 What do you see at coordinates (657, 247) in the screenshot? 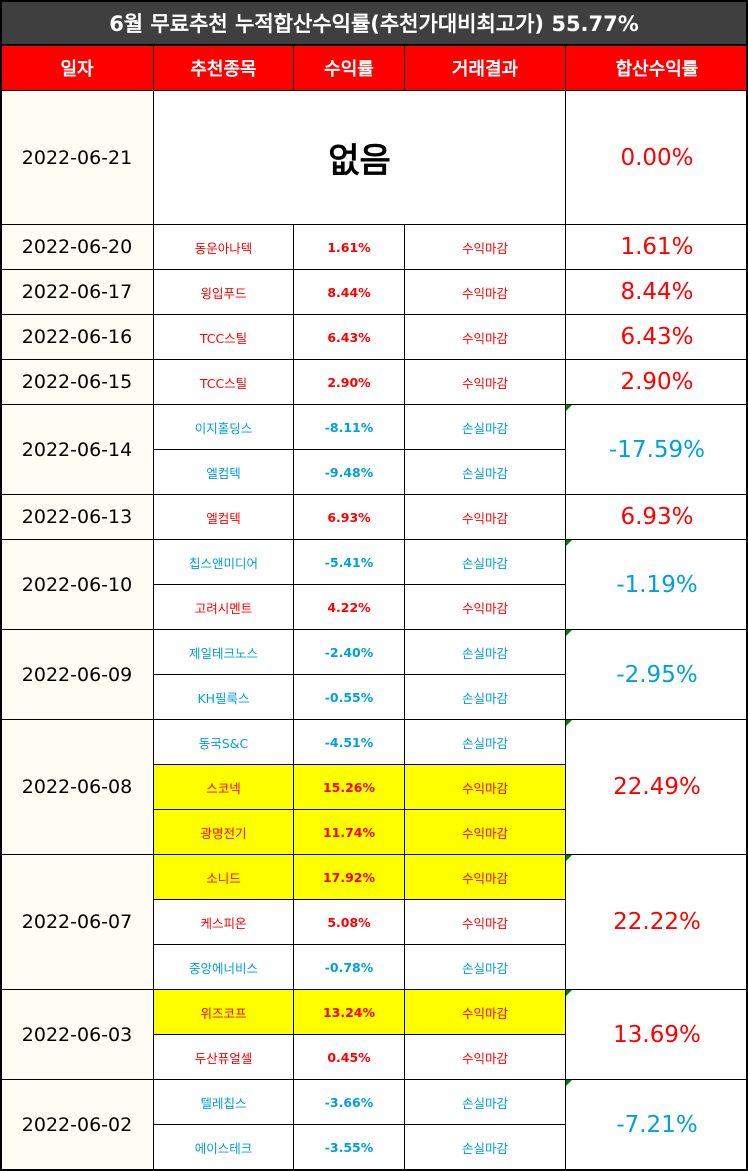
I see `cumulative-return-value: 1.61%` at bounding box center [657, 247].